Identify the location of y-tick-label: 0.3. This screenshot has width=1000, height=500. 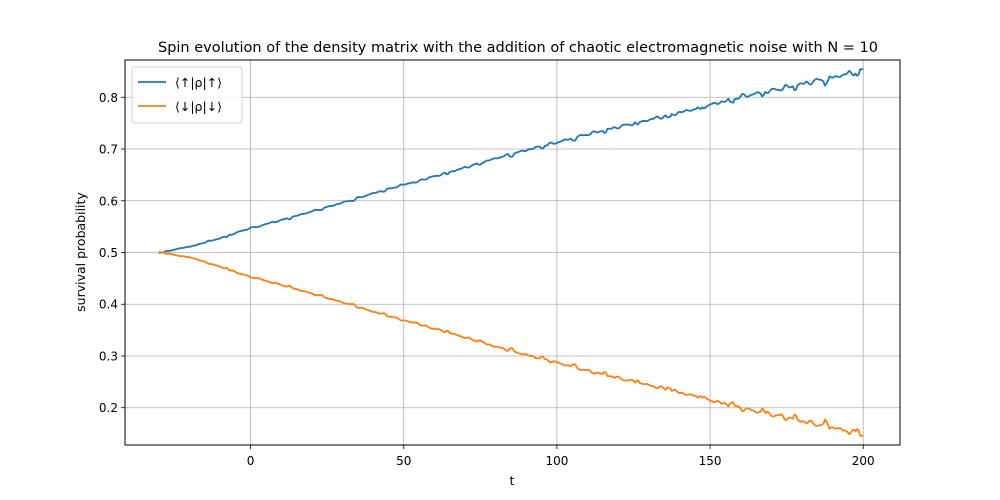
(108, 356).